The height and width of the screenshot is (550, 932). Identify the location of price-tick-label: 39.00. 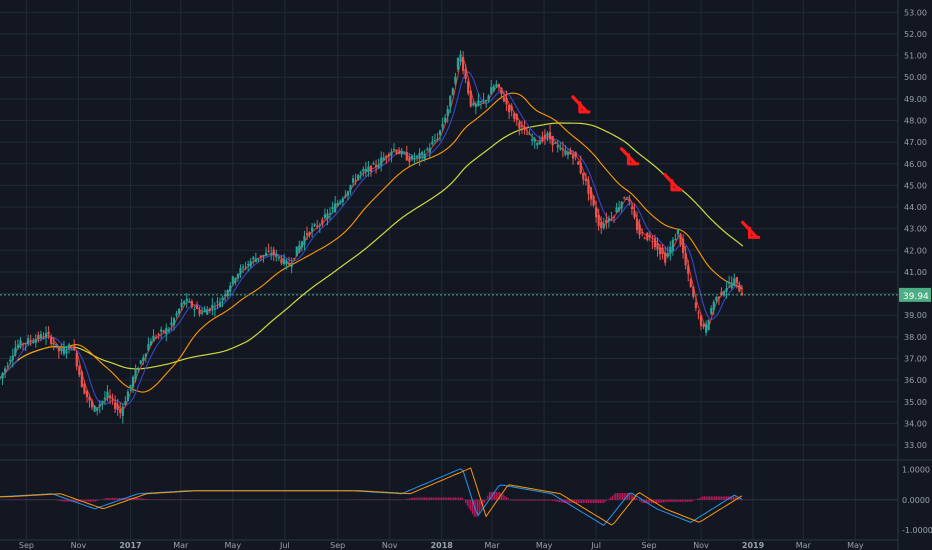
(915, 315).